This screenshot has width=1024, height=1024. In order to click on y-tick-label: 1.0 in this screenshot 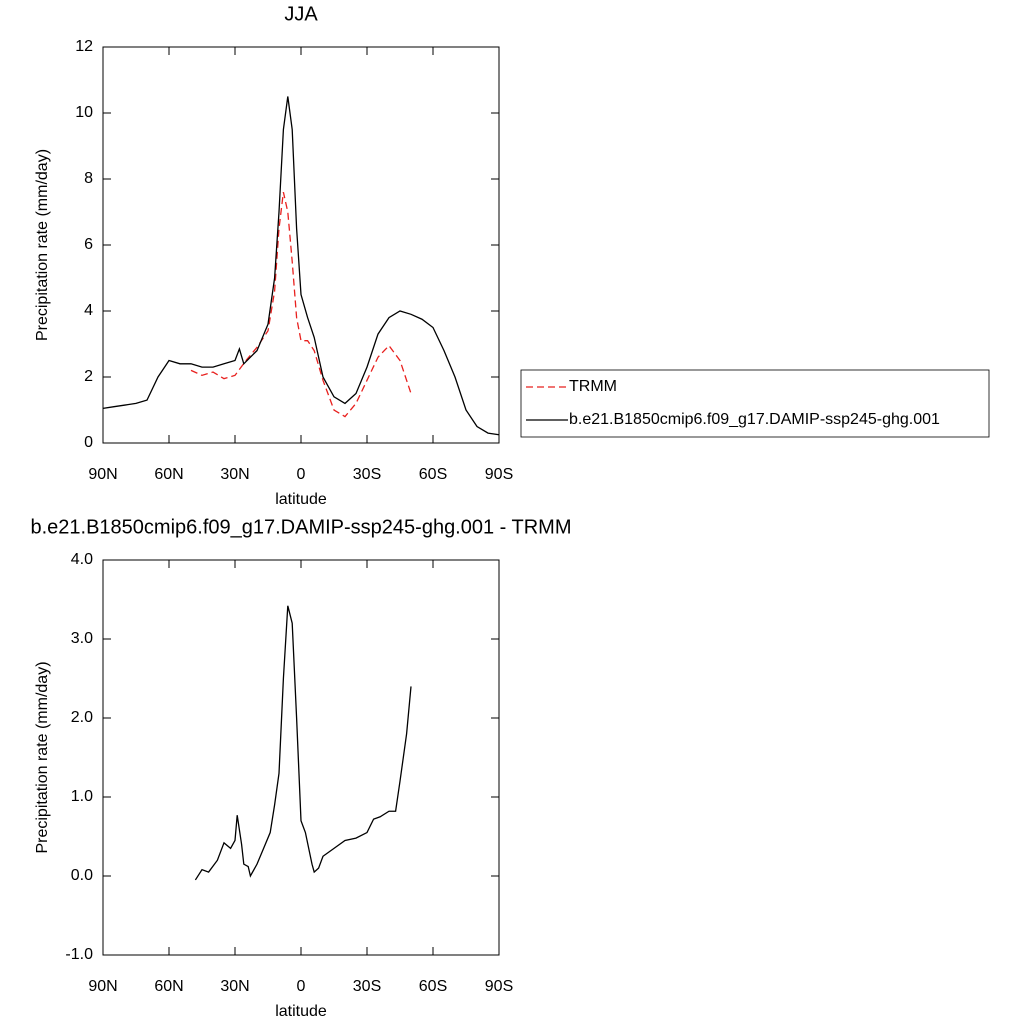, I will do `click(82, 796)`.